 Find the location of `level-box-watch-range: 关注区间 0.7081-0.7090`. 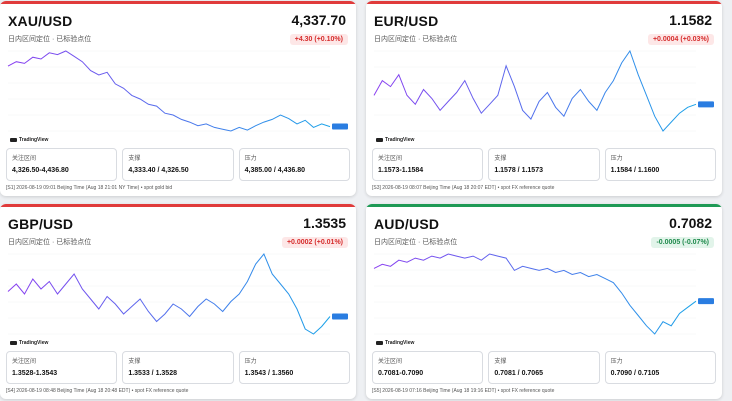

level-box-watch-range: 关注区间 0.7081-0.7090 is located at coordinates (428, 367).